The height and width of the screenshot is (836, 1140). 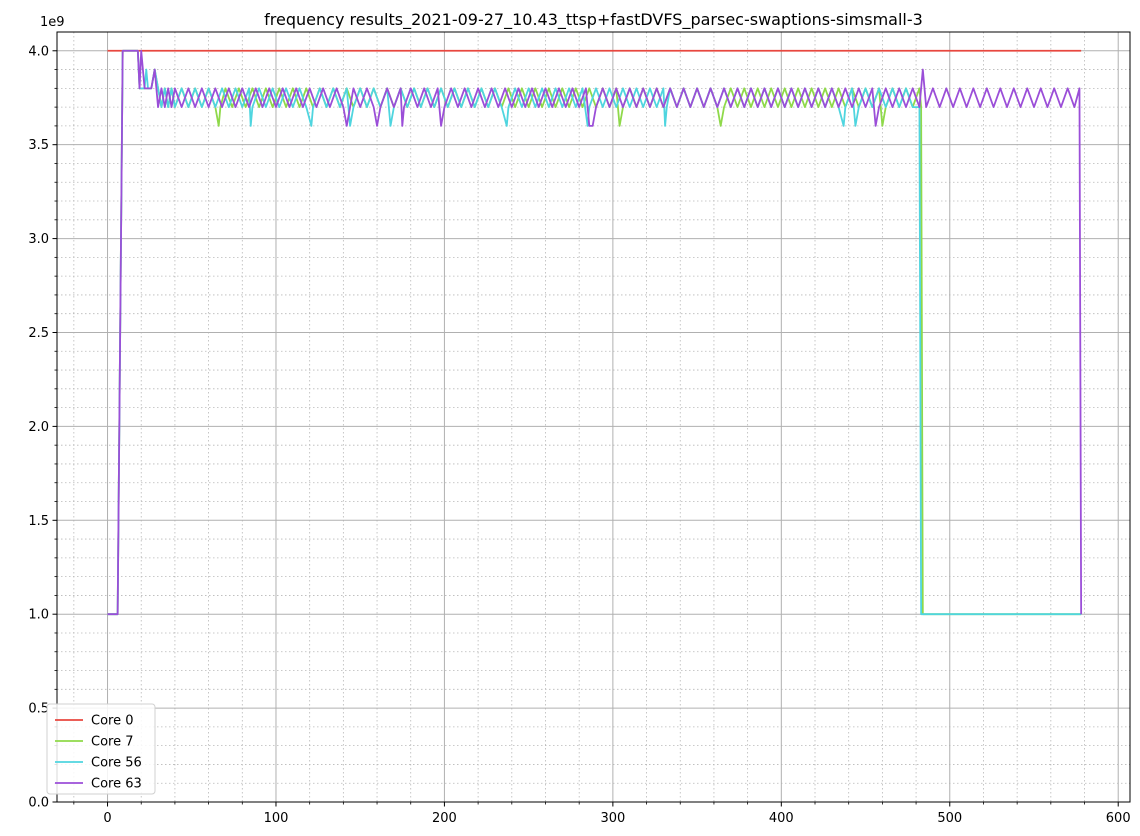 I want to click on y-tick-label: 1.5, so click(x=38, y=521).